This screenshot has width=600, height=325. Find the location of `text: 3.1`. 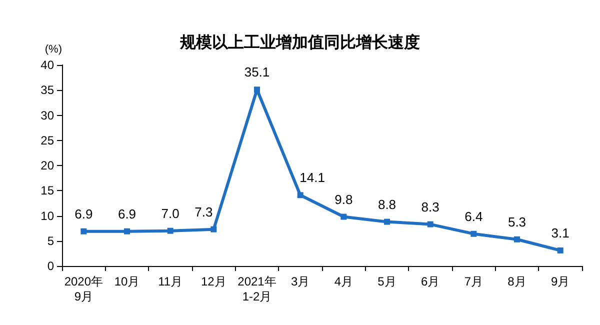

text: 3.1 is located at coordinates (560, 232).